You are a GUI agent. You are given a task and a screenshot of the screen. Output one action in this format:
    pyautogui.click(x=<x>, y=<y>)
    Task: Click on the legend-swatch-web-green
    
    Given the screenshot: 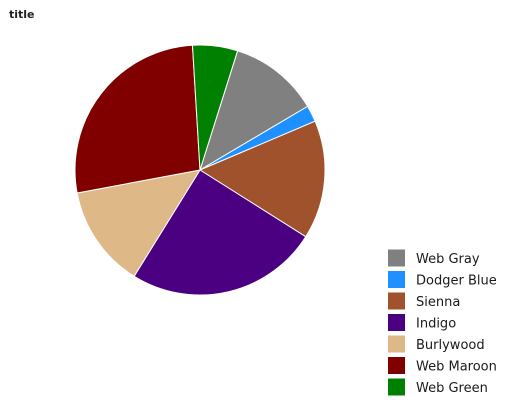 What is the action you would take?
    pyautogui.click(x=396, y=387)
    